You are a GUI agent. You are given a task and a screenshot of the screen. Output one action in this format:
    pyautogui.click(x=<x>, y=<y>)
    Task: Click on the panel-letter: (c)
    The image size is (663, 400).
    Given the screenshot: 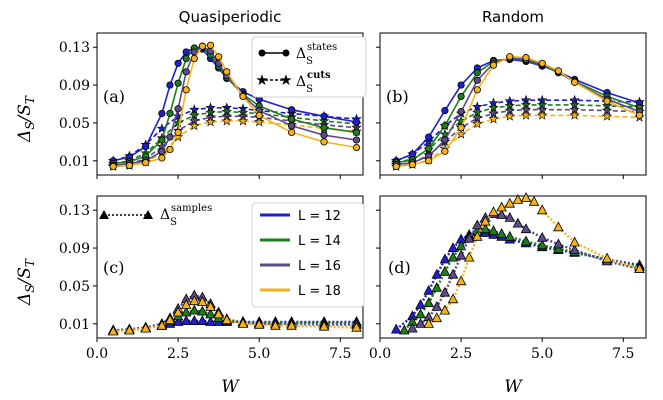 What is the action you would take?
    pyautogui.click(x=113, y=267)
    